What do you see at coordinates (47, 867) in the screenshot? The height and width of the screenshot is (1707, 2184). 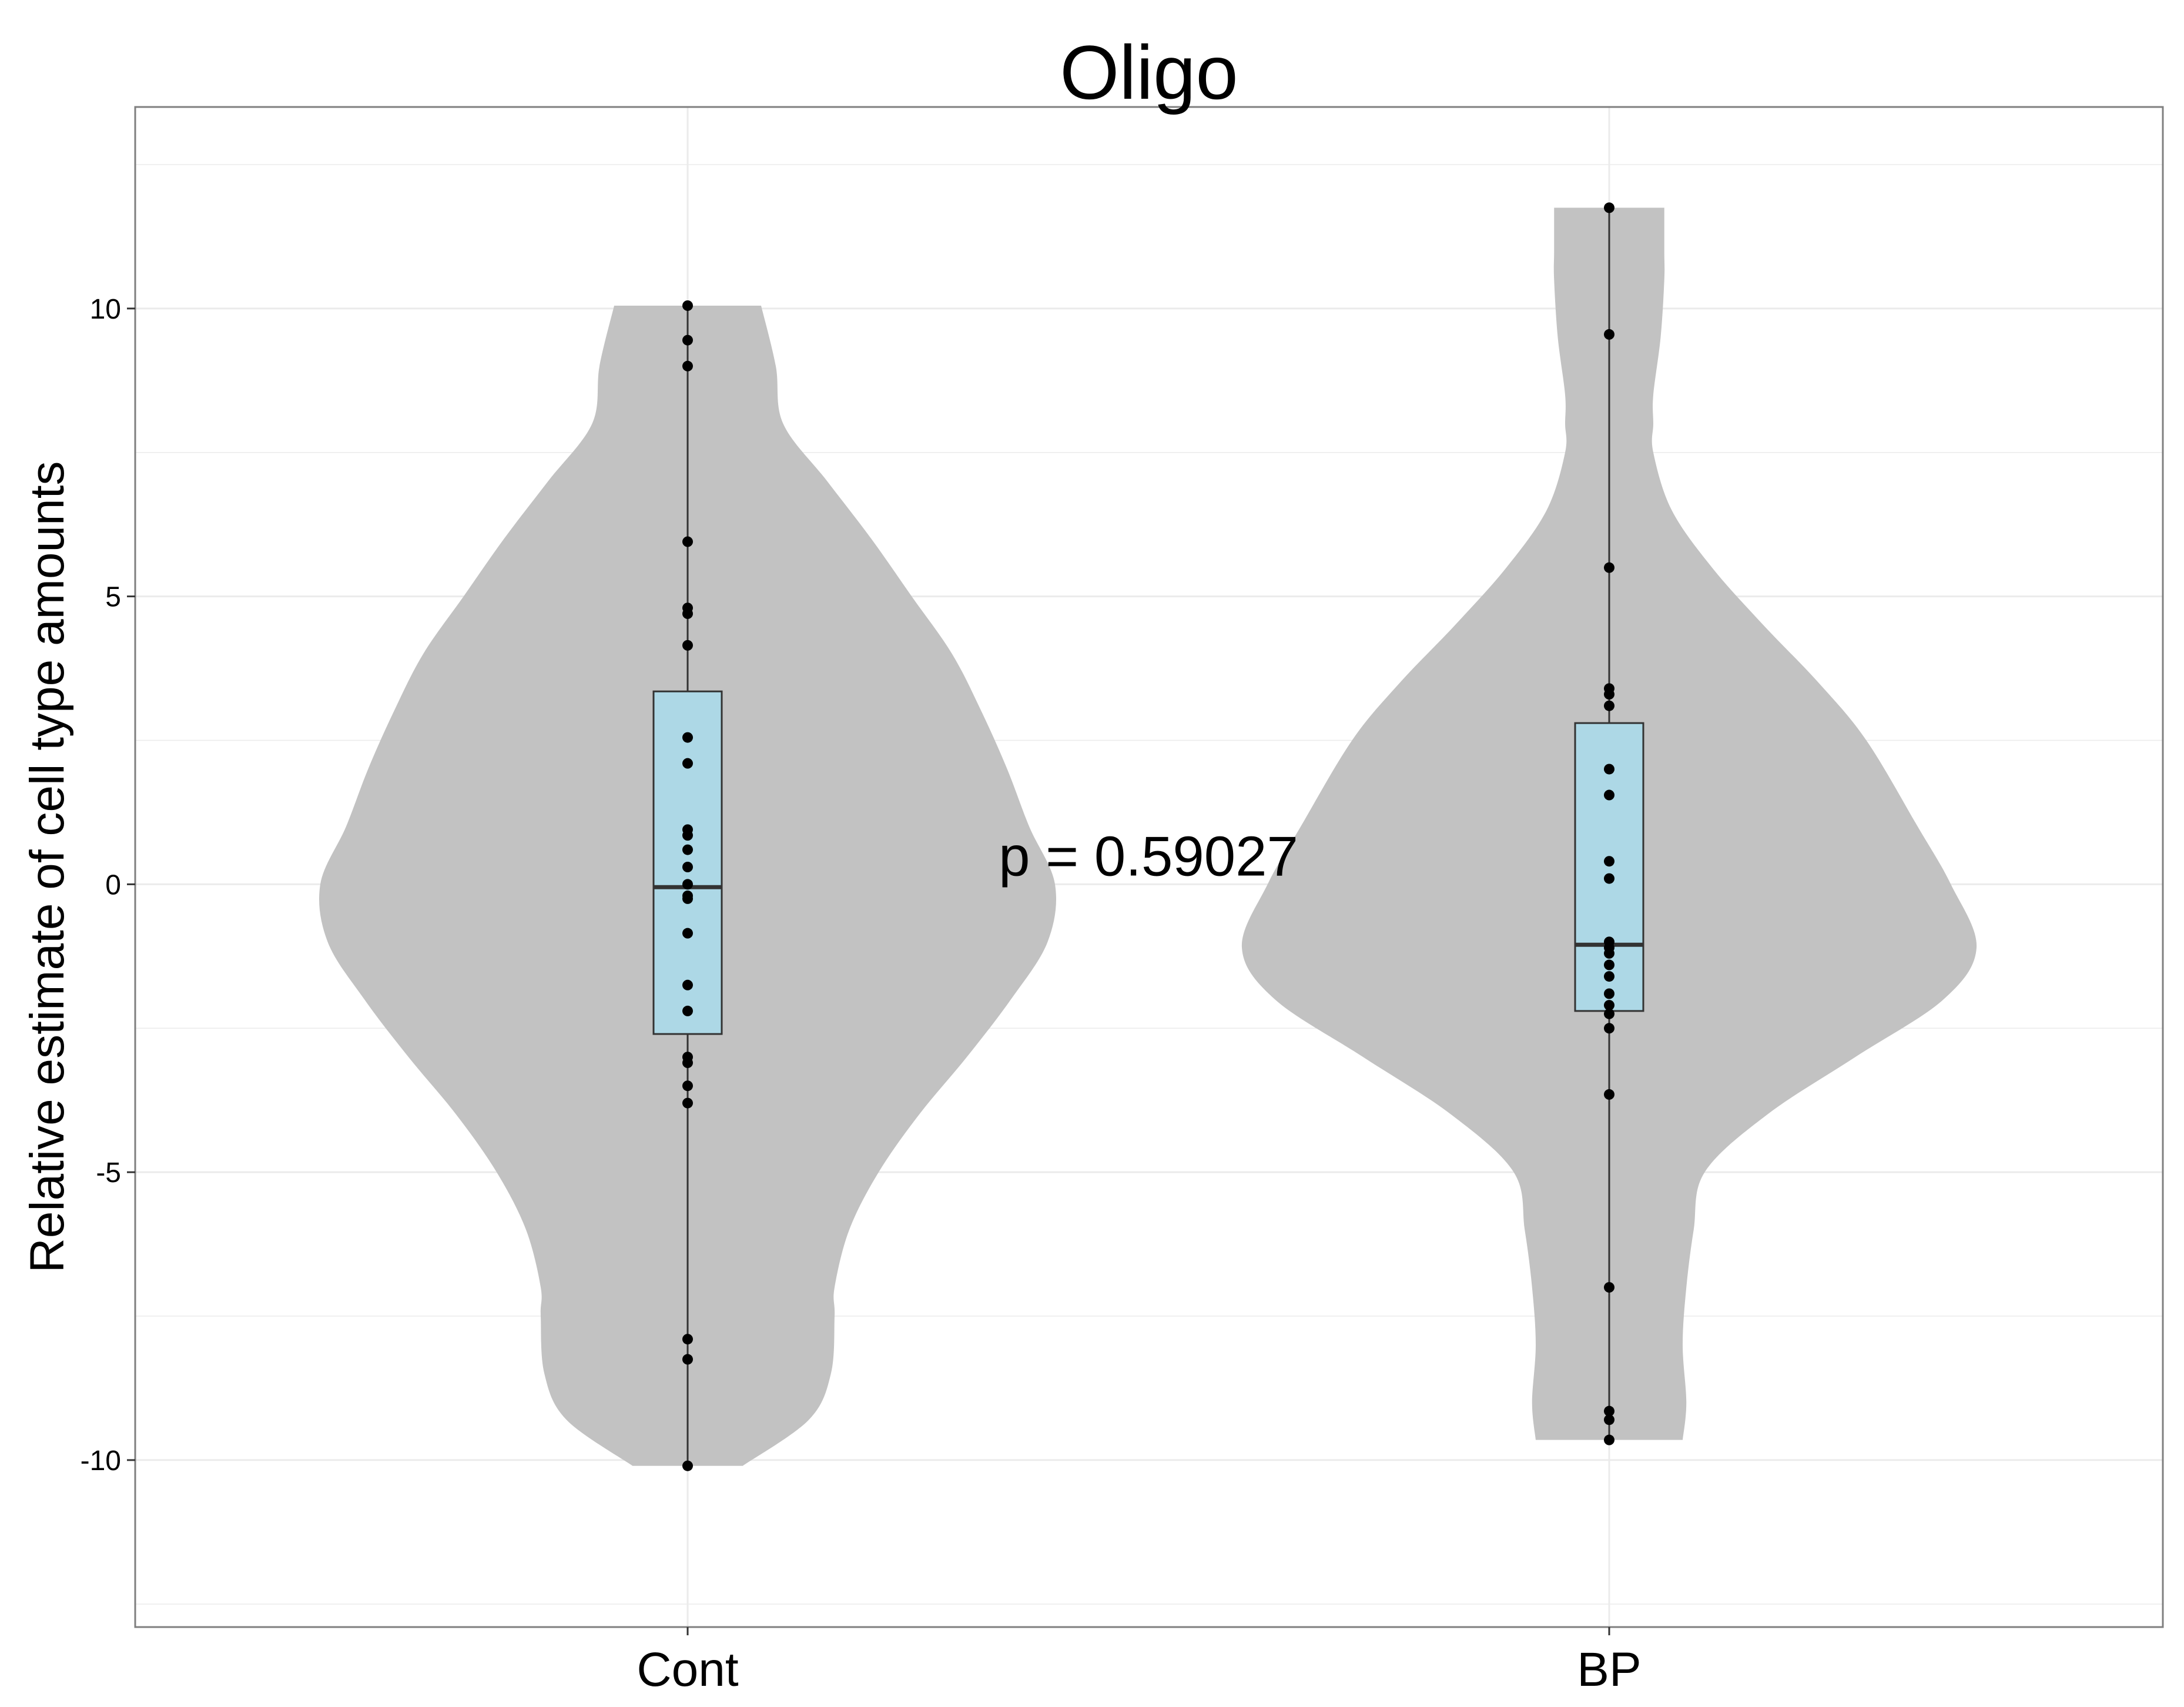 I see `y-axis-label: Relative estimate of cell type amounts` at bounding box center [47, 867].